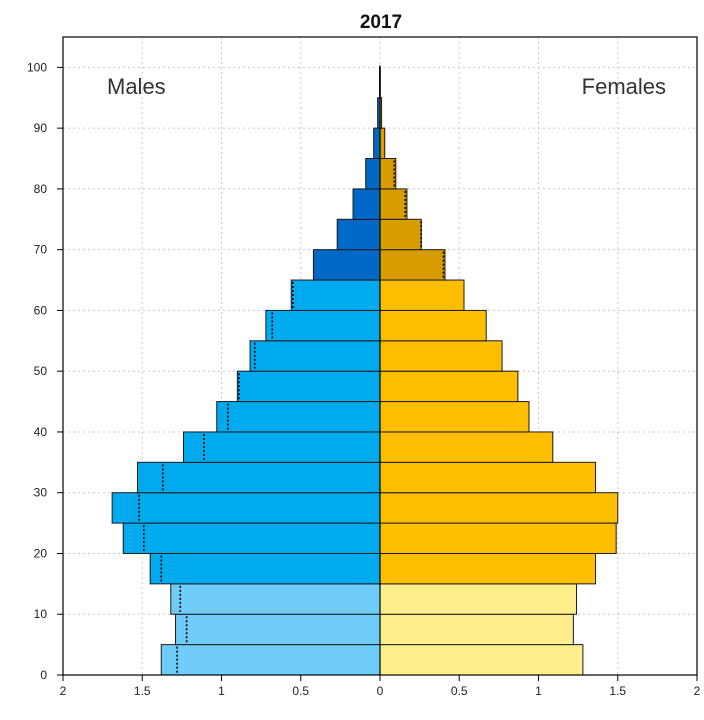 The image size is (704, 720). I want to click on y-tick-label: 90, so click(41, 128).